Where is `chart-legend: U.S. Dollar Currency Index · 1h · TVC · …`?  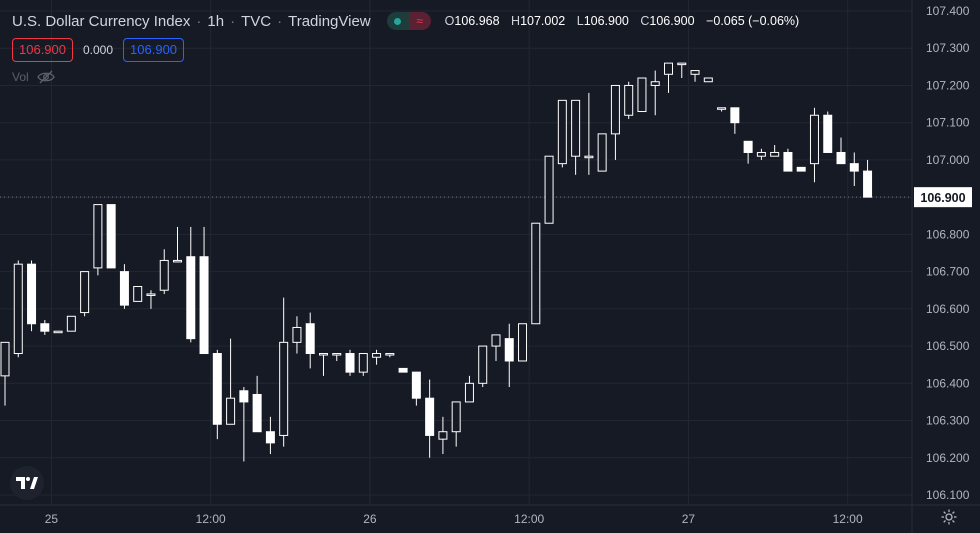
chart-legend: U.S. Dollar Currency Index · 1h · TVC · … is located at coordinates (406, 21).